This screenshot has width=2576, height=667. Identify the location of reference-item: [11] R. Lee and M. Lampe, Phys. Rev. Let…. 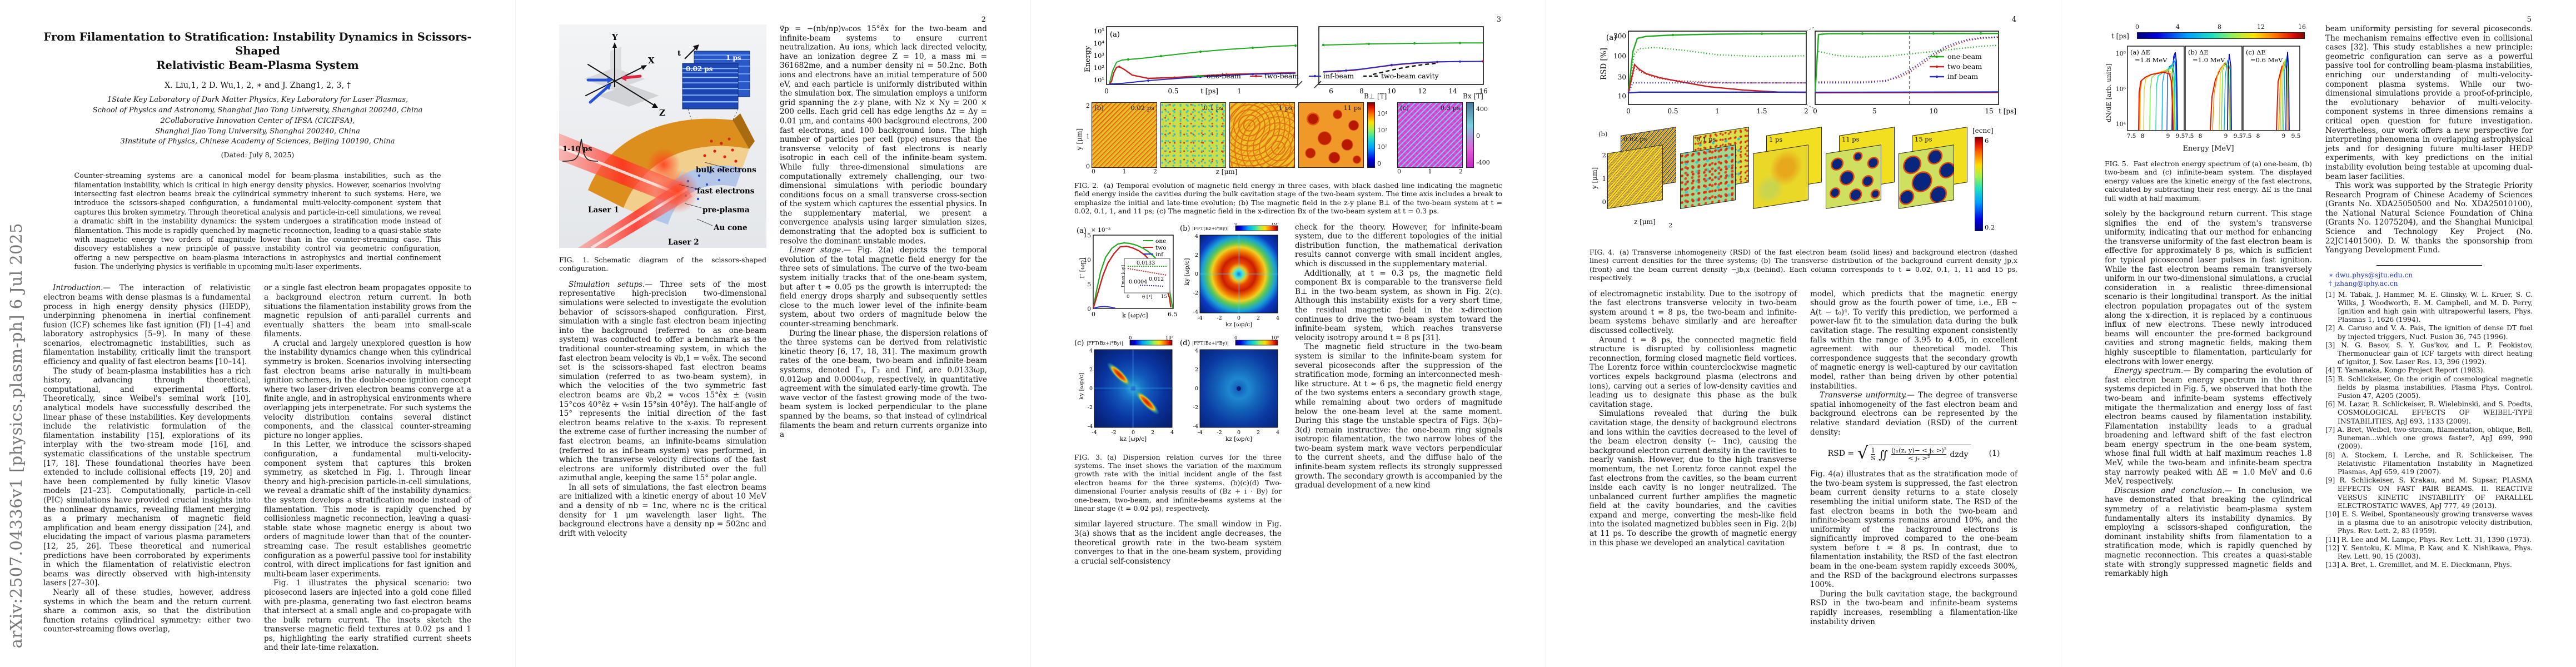
(2428, 539).